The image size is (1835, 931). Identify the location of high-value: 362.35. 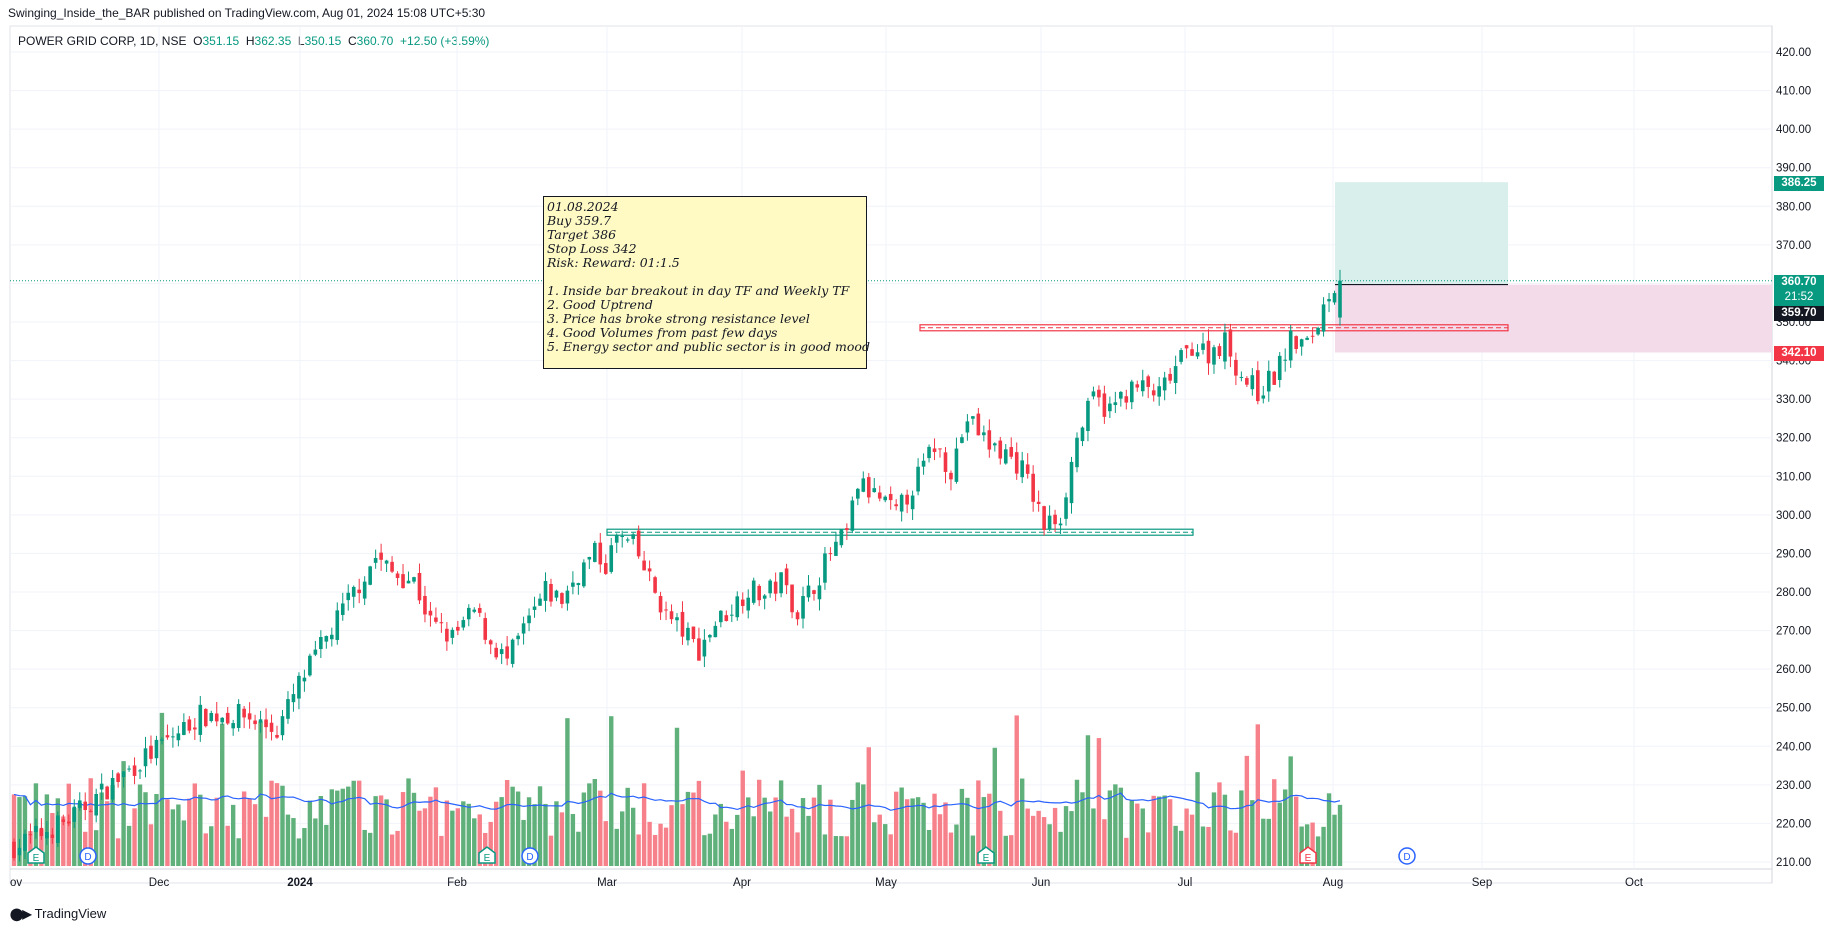
(273, 41).